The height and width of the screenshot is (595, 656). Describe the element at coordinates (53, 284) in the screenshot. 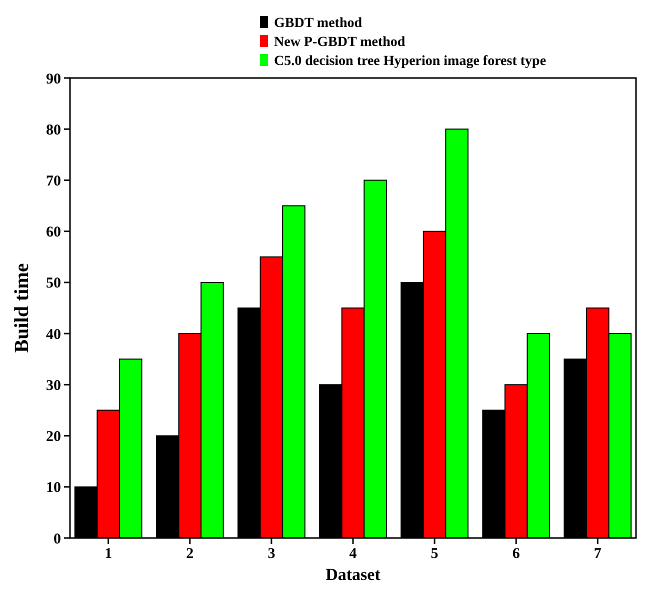

I see `y-tick-label: 50` at that location.